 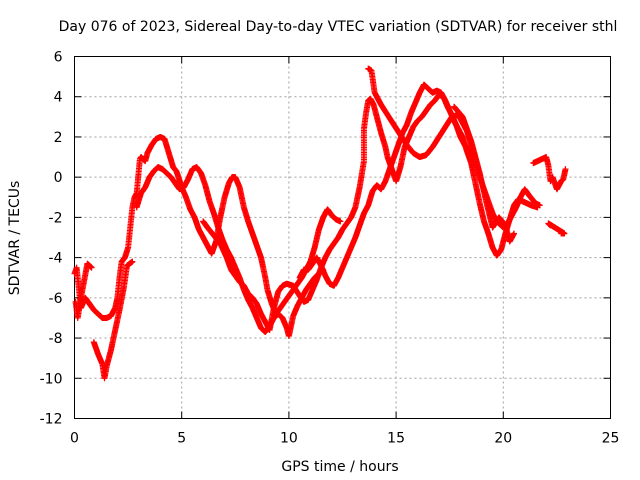 I want to click on y-tick-label: 2, so click(x=58, y=138).